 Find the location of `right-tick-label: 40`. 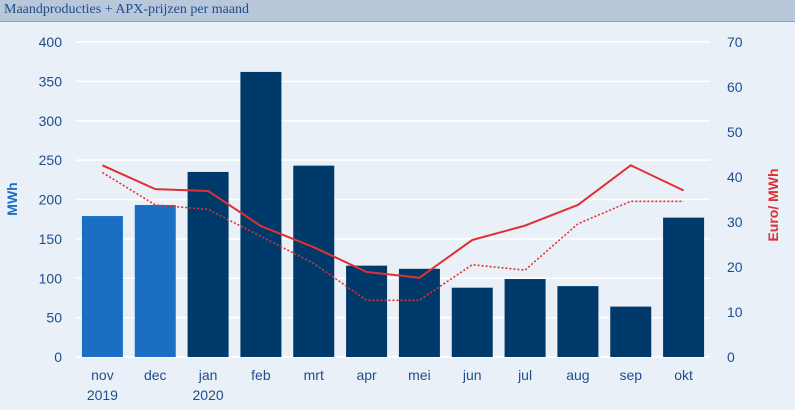

right-tick-label: 40 is located at coordinates (735, 177).